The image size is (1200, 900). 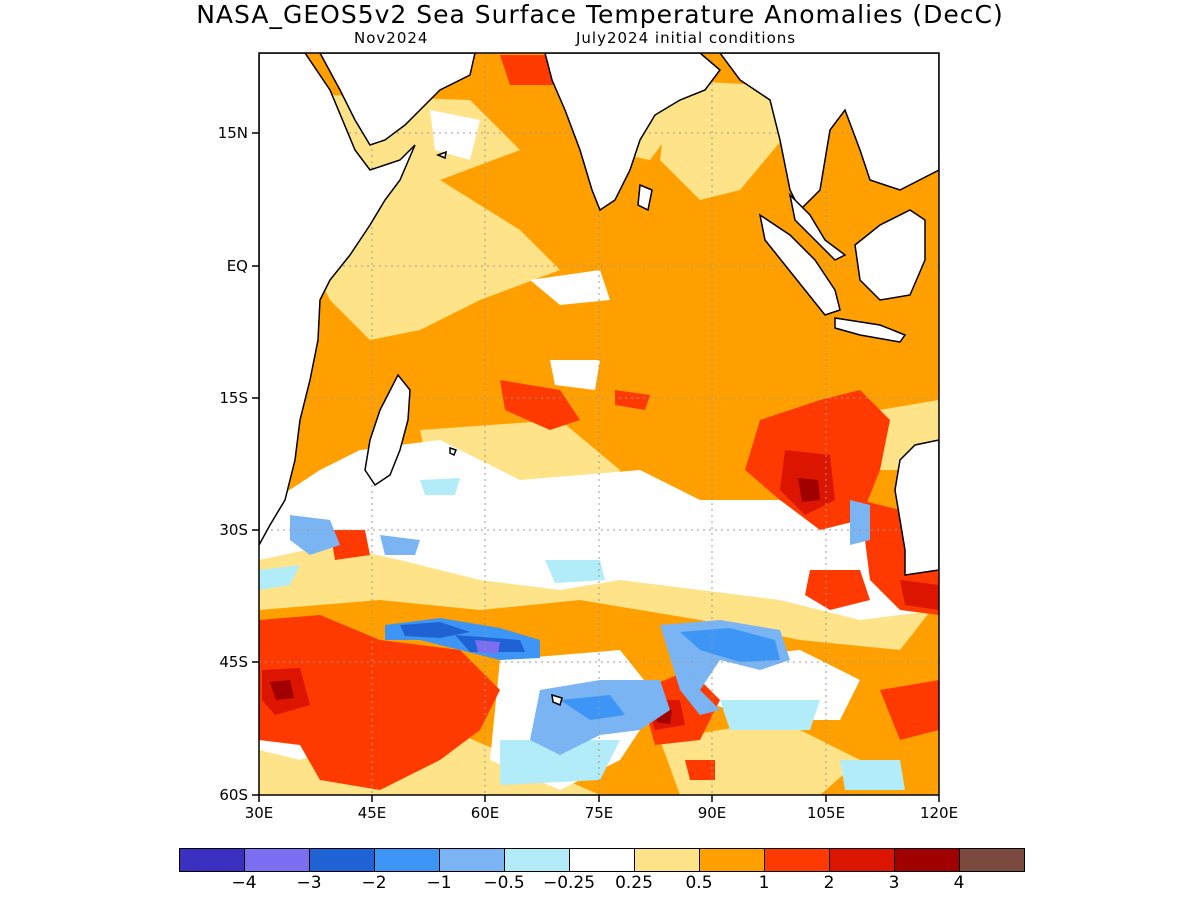 I want to click on lat-label-45s: 45S, so click(x=233, y=662).